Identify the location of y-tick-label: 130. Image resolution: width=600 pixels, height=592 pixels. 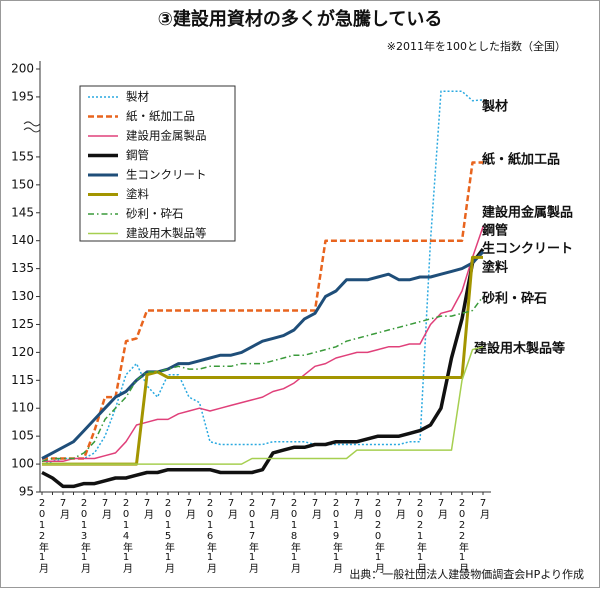
(22, 296).